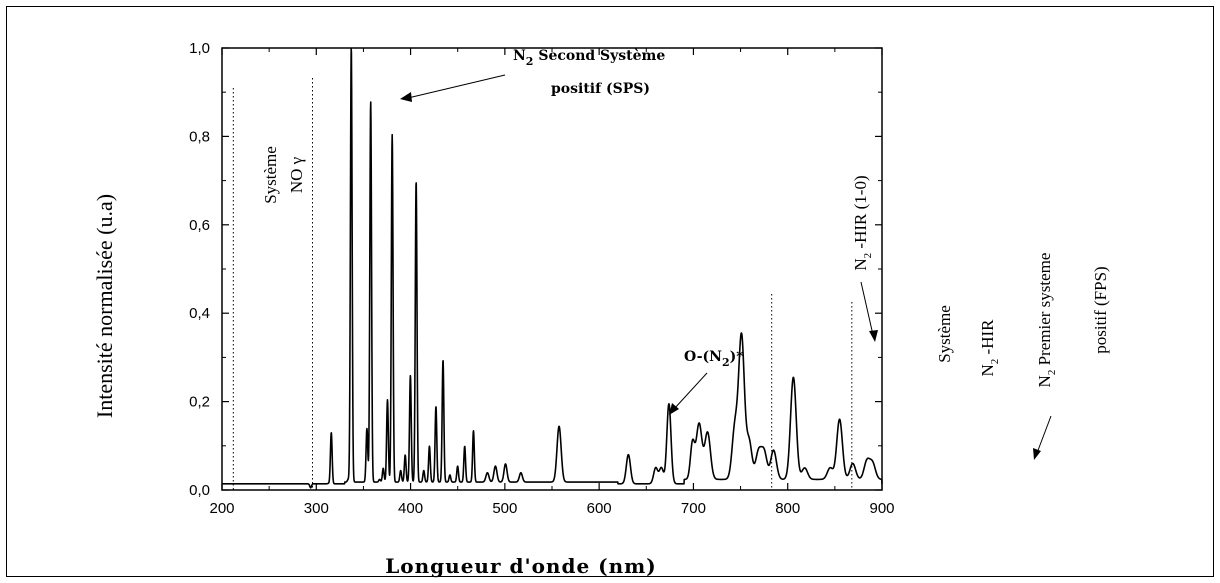  I want to click on annotation-sps-line2: positif (SPS), so click(600, 89).